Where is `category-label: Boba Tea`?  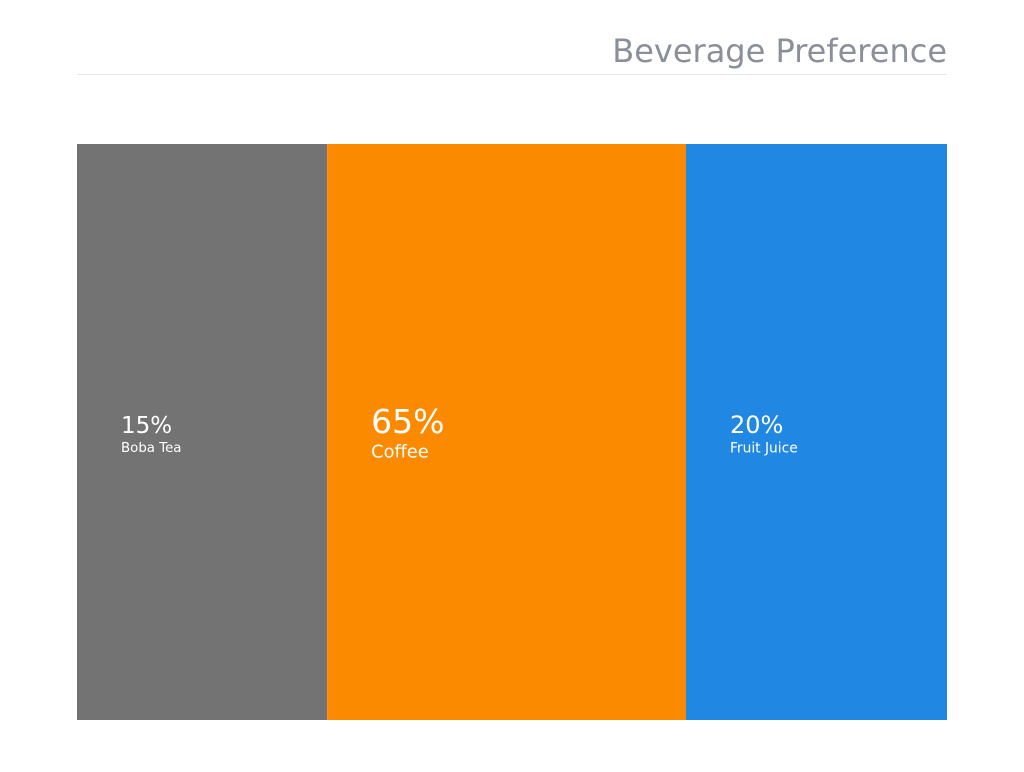
category-label: Boba Tea is located at coordinates (151, 448).